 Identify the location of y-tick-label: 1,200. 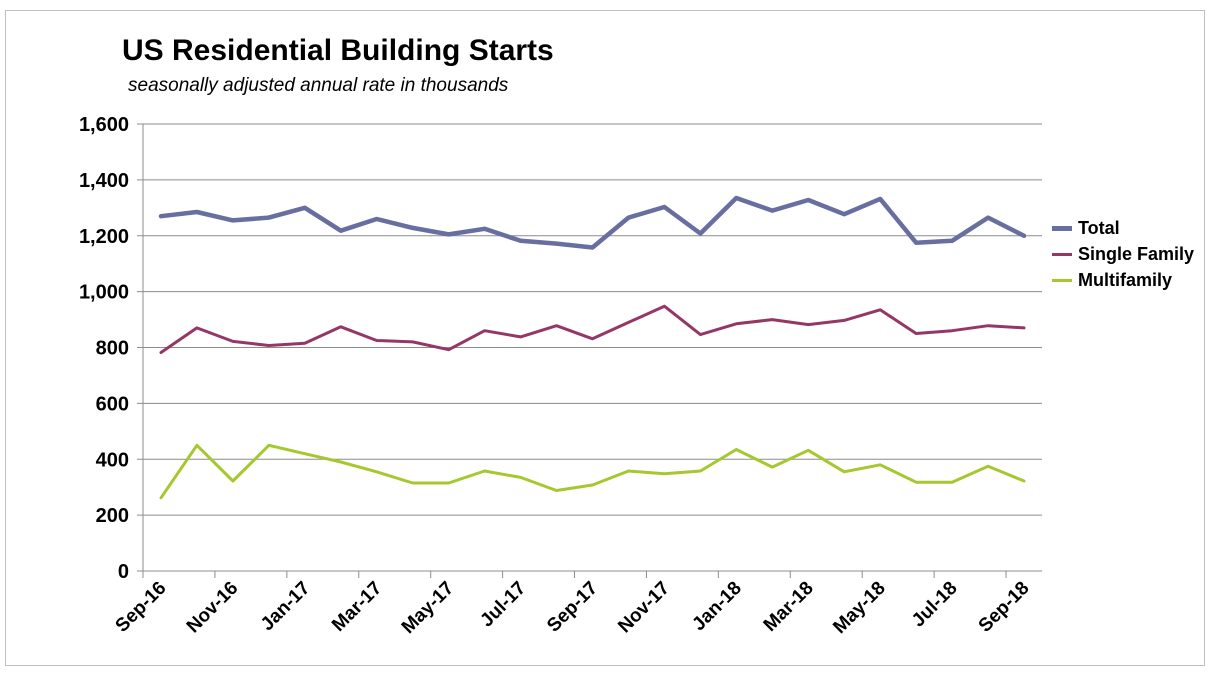
(104, 237).